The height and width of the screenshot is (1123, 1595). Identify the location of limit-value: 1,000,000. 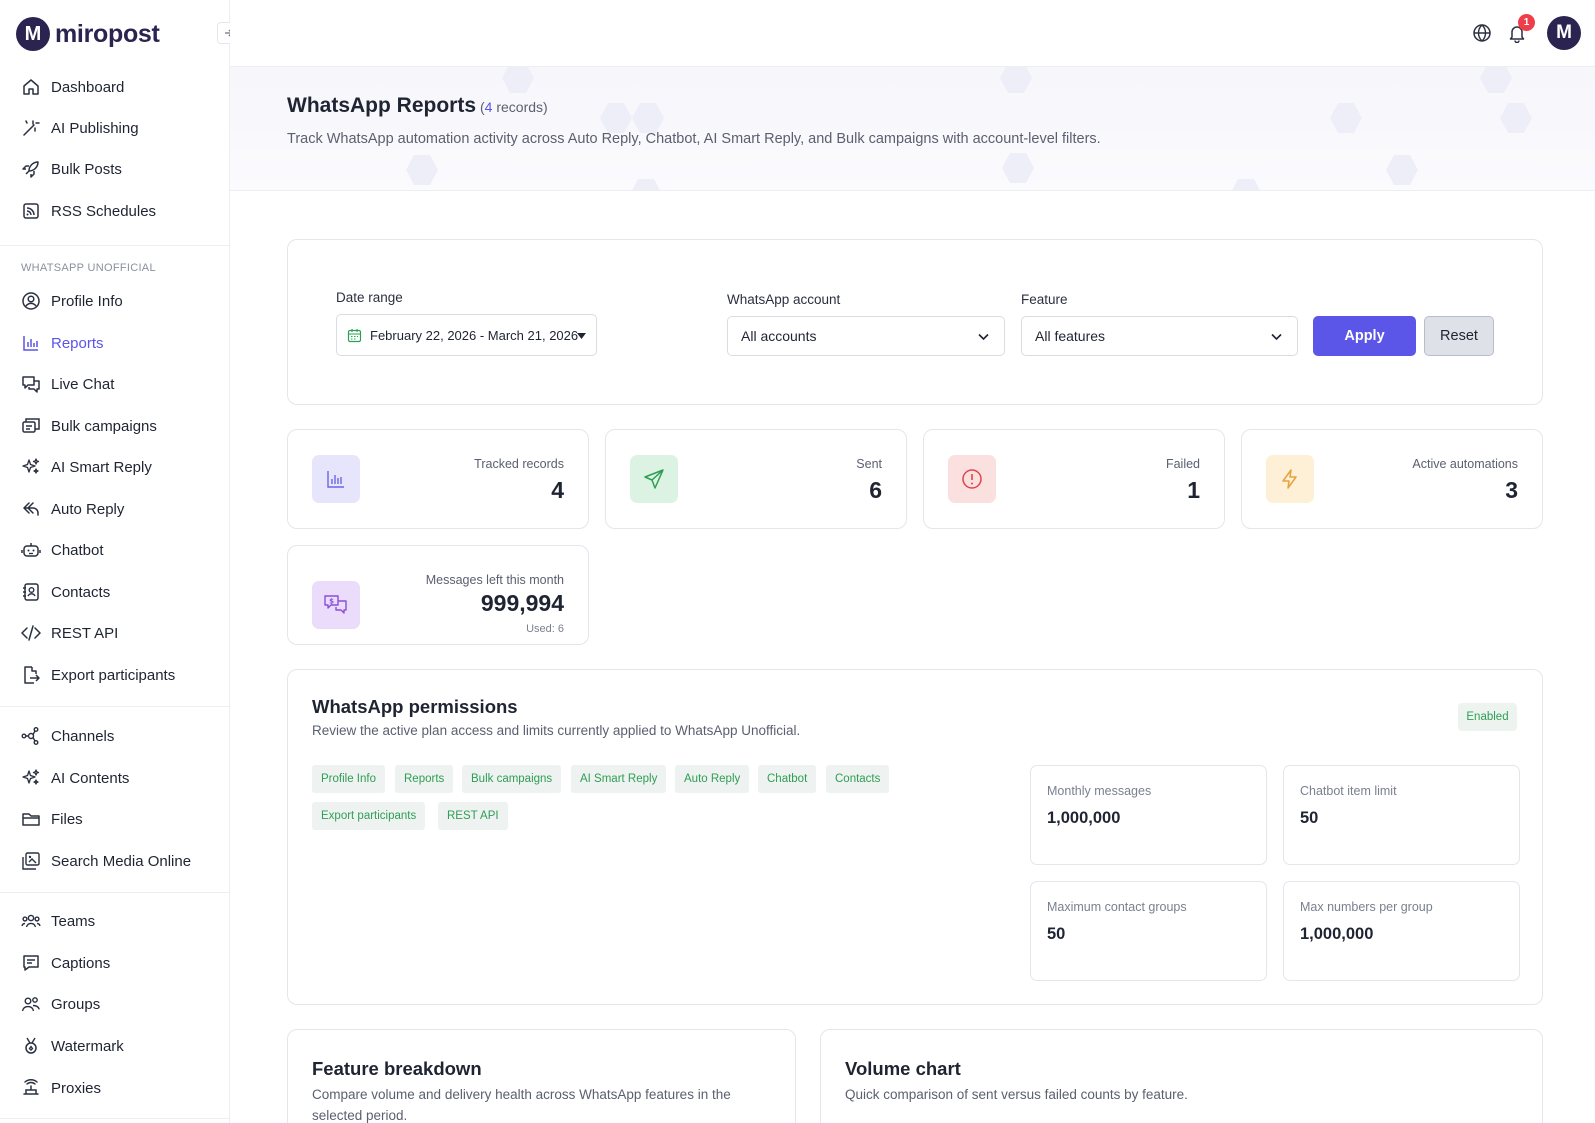
(1084, 818).